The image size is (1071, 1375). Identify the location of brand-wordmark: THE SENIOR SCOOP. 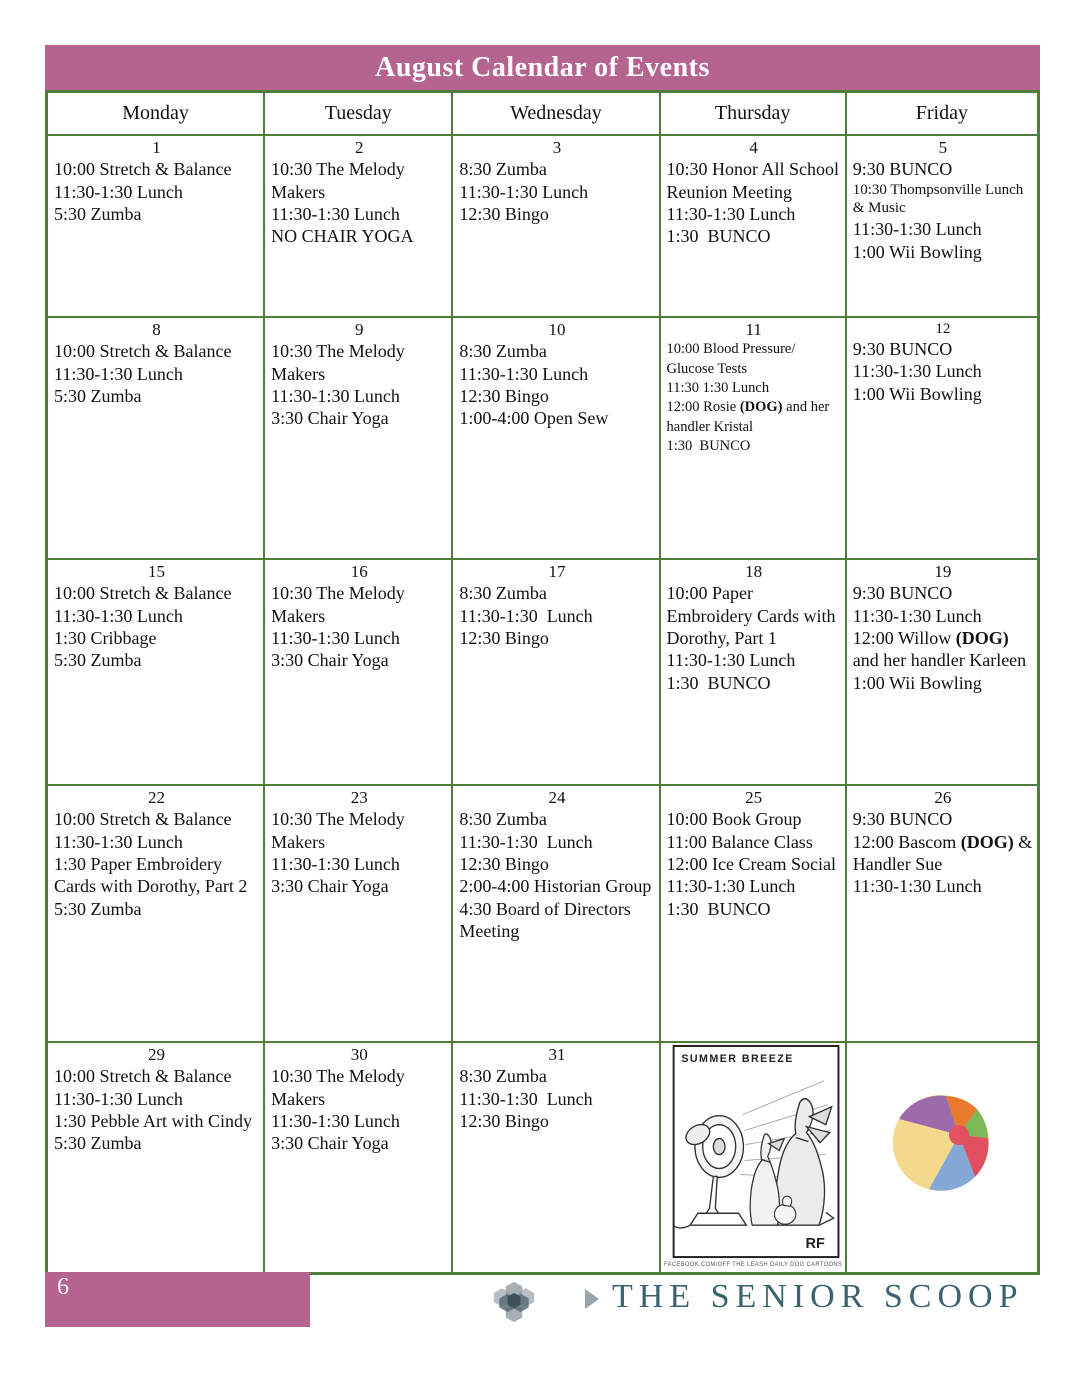
(818, 1296).